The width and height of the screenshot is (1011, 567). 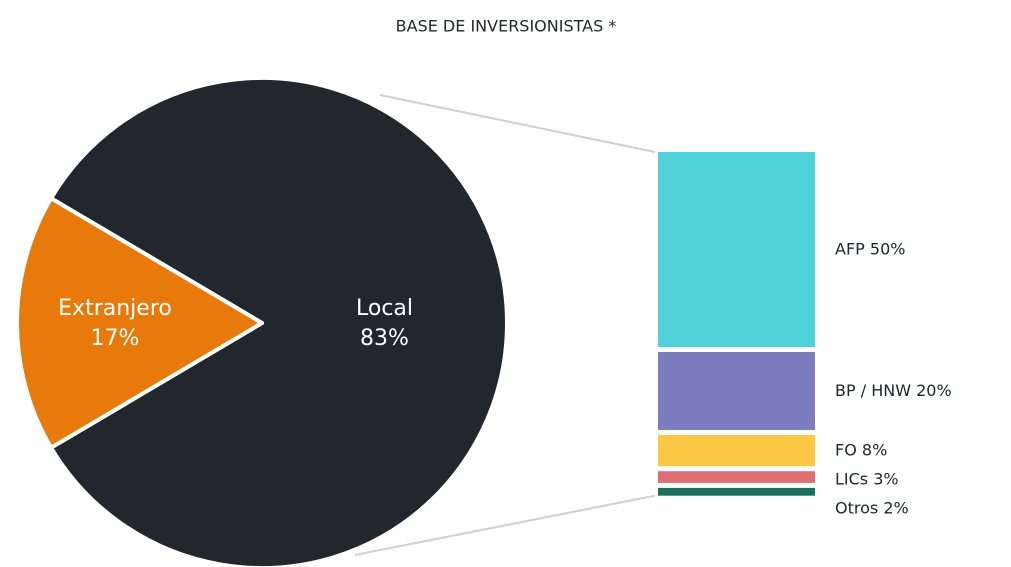 What do you see at coordinates (934, 390) in the screenshot?
I see `segment-value: 20%` at bounding box center [934, 390].